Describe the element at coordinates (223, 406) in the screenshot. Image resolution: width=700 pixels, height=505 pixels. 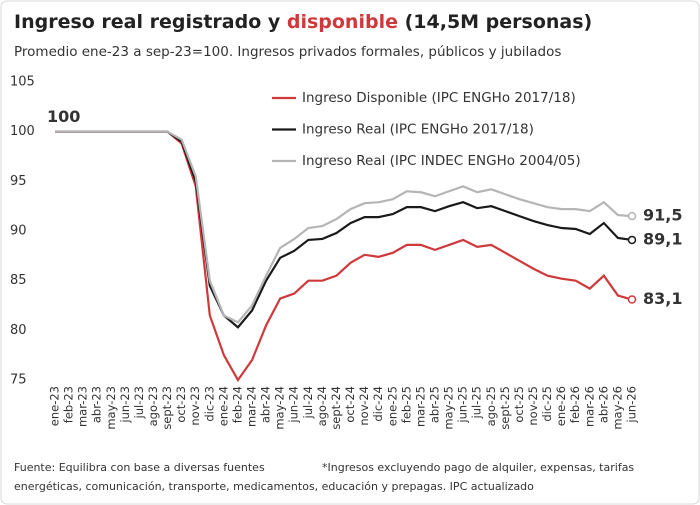
I see `x-tick-label: ene-24` at that location.